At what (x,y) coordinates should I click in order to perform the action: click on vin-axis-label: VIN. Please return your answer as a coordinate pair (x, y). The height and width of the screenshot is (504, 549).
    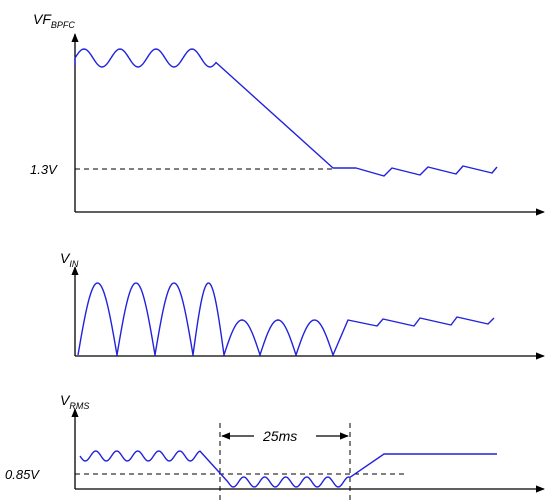
    Looking at the image, I should click on (69, 259).